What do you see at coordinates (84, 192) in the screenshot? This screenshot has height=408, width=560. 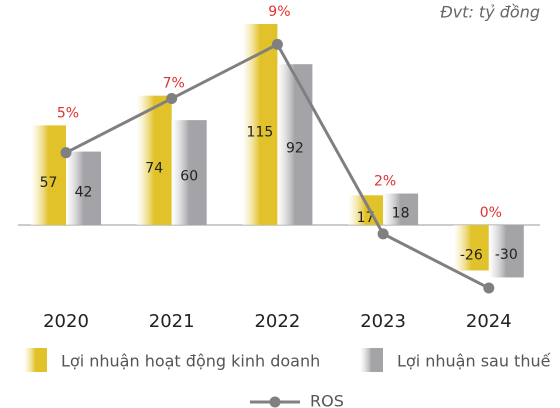 I see `bar-value-label: 42` at bounding box center [84, 192].